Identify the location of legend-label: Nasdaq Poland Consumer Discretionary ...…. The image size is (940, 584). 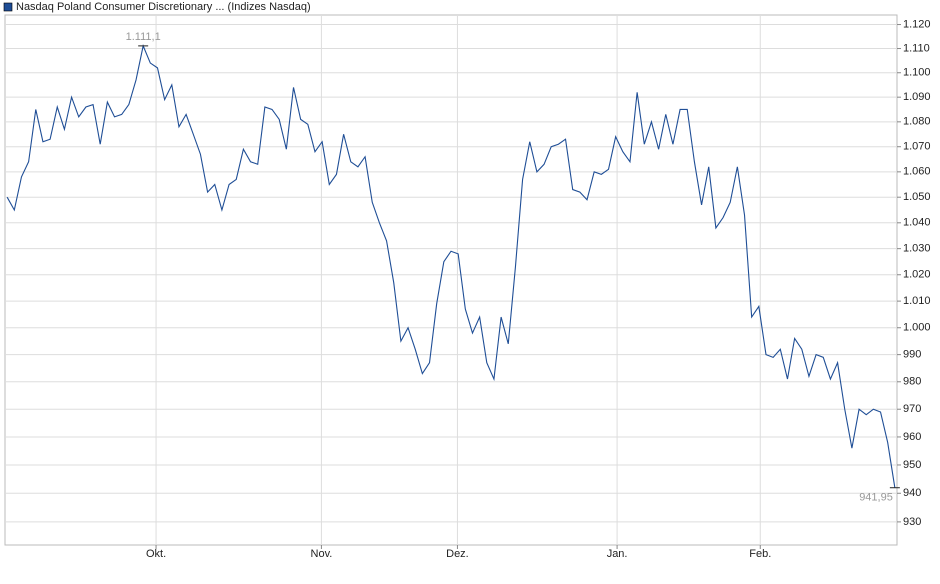
(163, 7).